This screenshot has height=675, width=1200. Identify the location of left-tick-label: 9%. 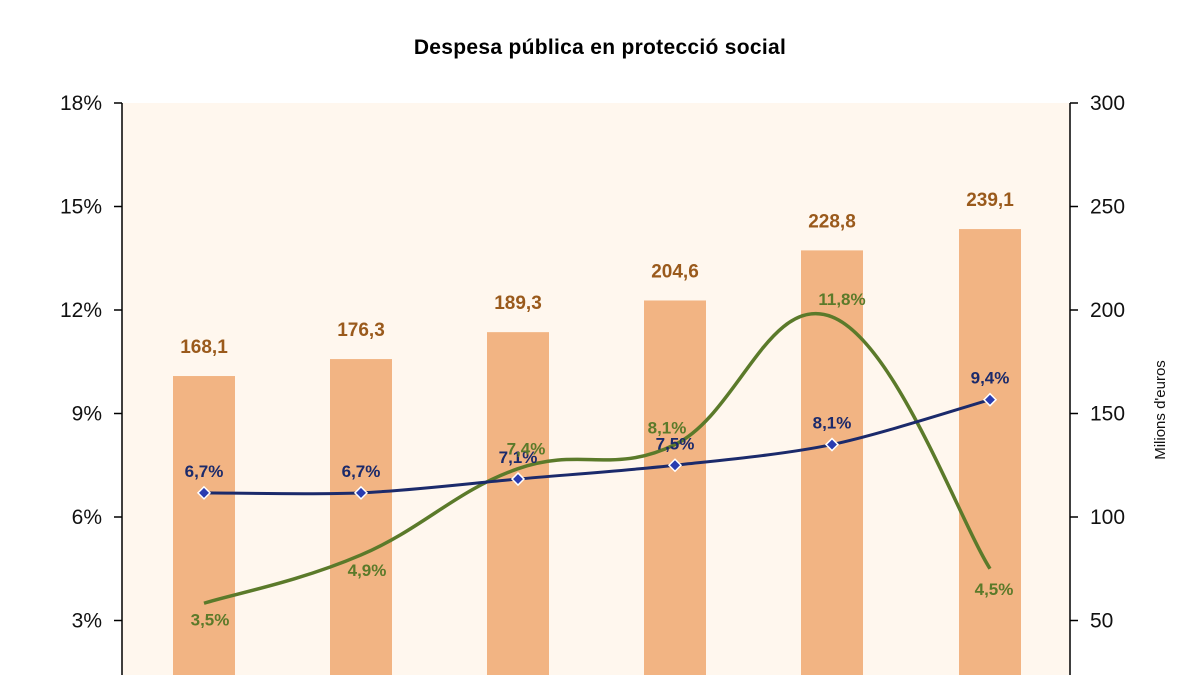
(87, 414).